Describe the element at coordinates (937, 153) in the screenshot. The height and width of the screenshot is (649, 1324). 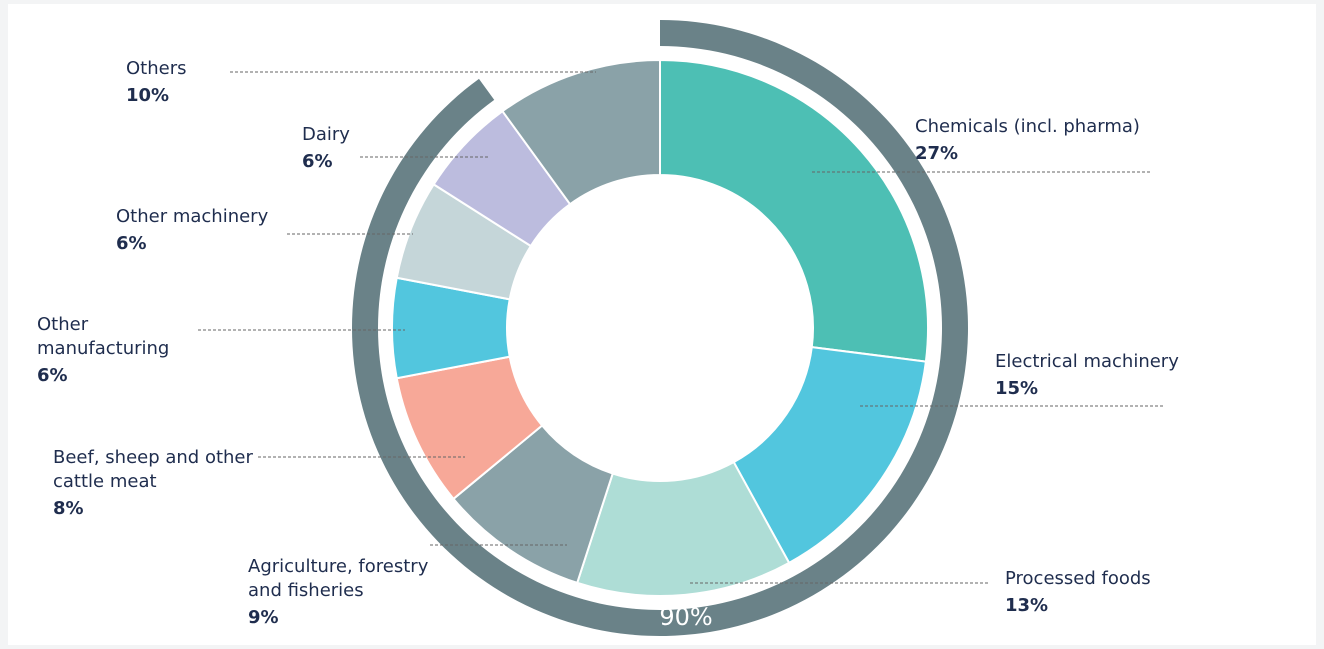
I see `value-label: 27%` at that location.